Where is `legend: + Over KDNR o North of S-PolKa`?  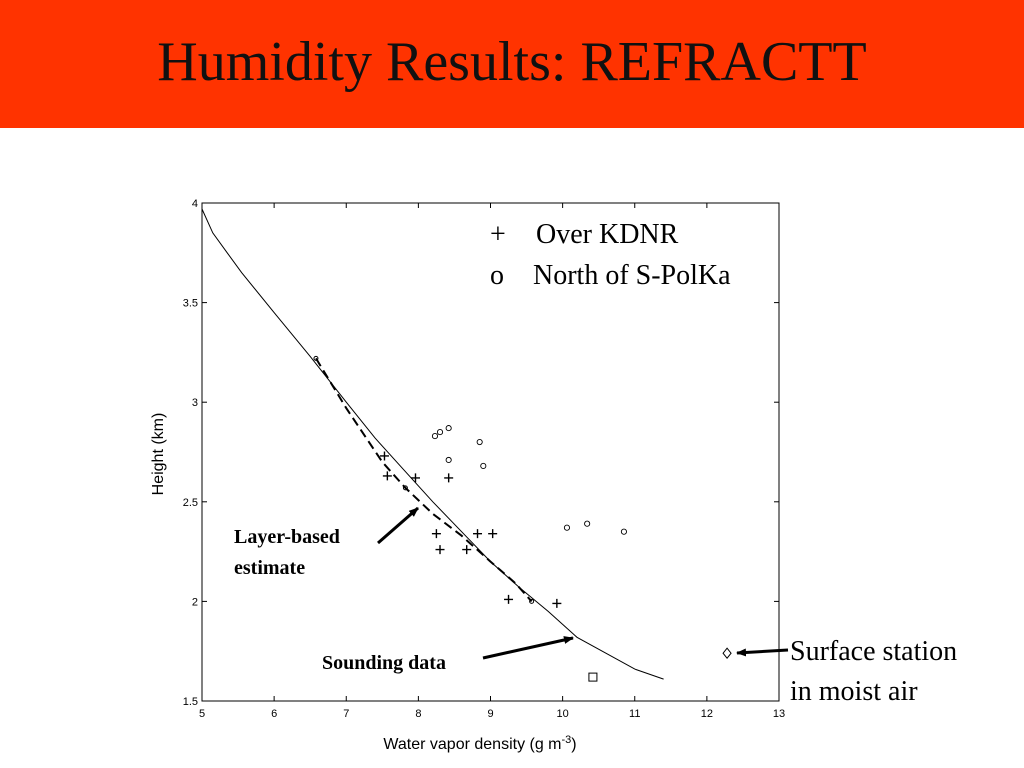
legend: + Over KDNR o North of S-PolKa is located at coordinates (610, 255).